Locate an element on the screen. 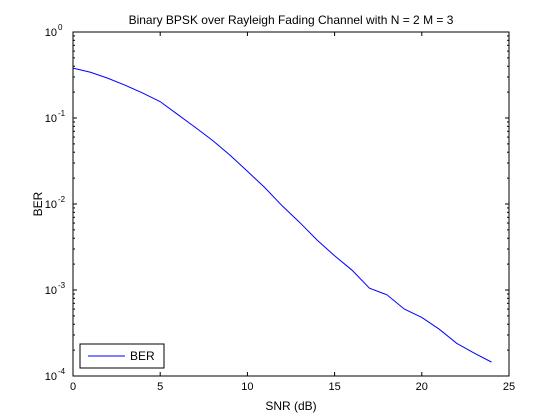 The width and height of the screenshot is (560, 420). y-tick-label-exp: -2 is located at coordinates (62, 199).